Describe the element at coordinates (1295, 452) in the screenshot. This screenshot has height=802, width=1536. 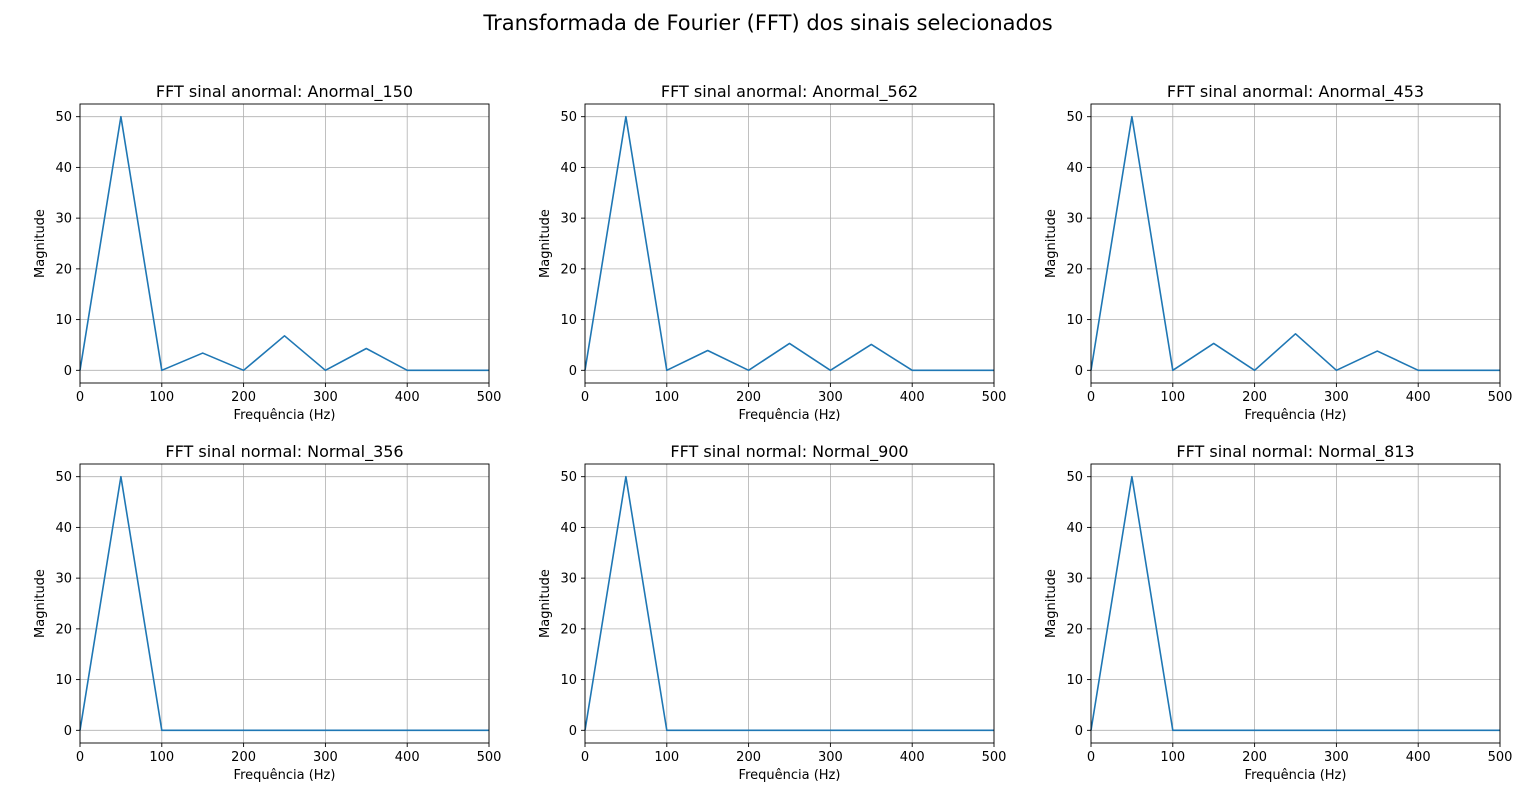
I see `subplot-title: FFT sinal normal: Normal_813` at that location.